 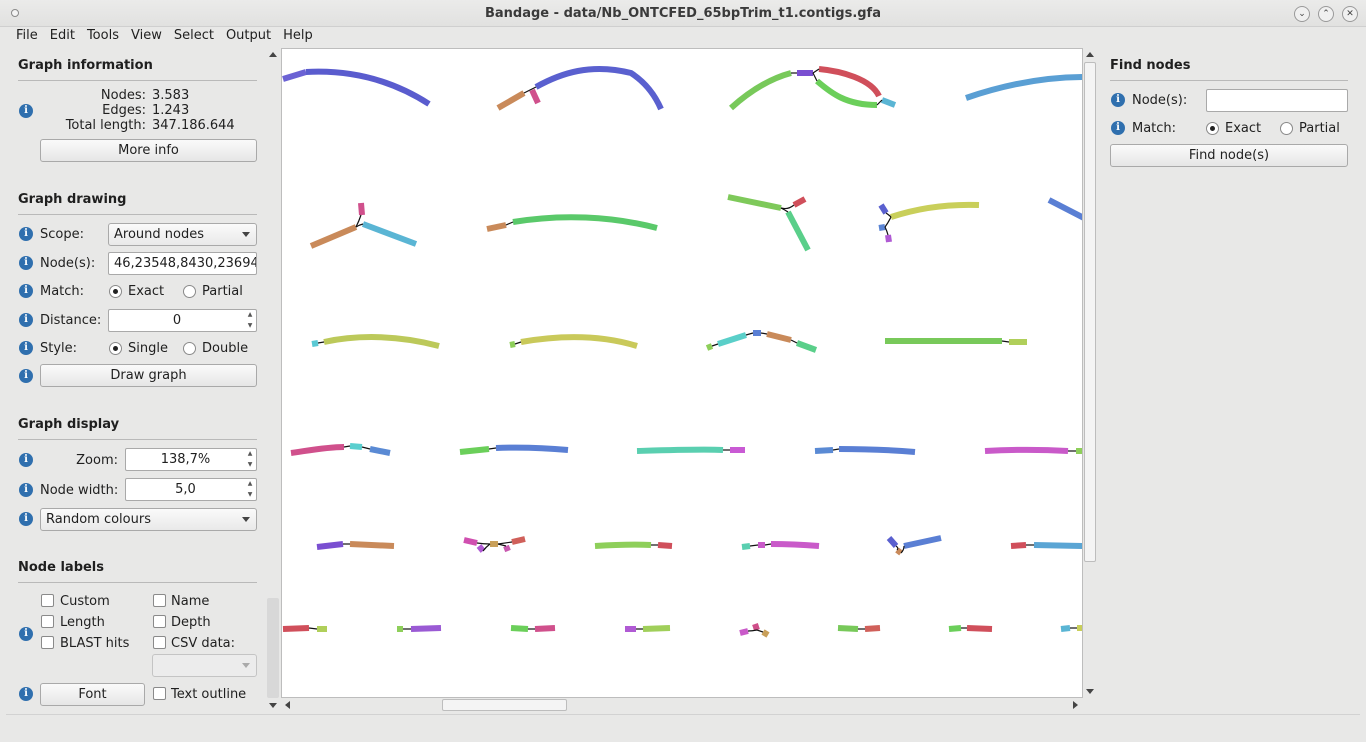 I want to click on scope-select: Around nodes, so click(x=182, y=234).